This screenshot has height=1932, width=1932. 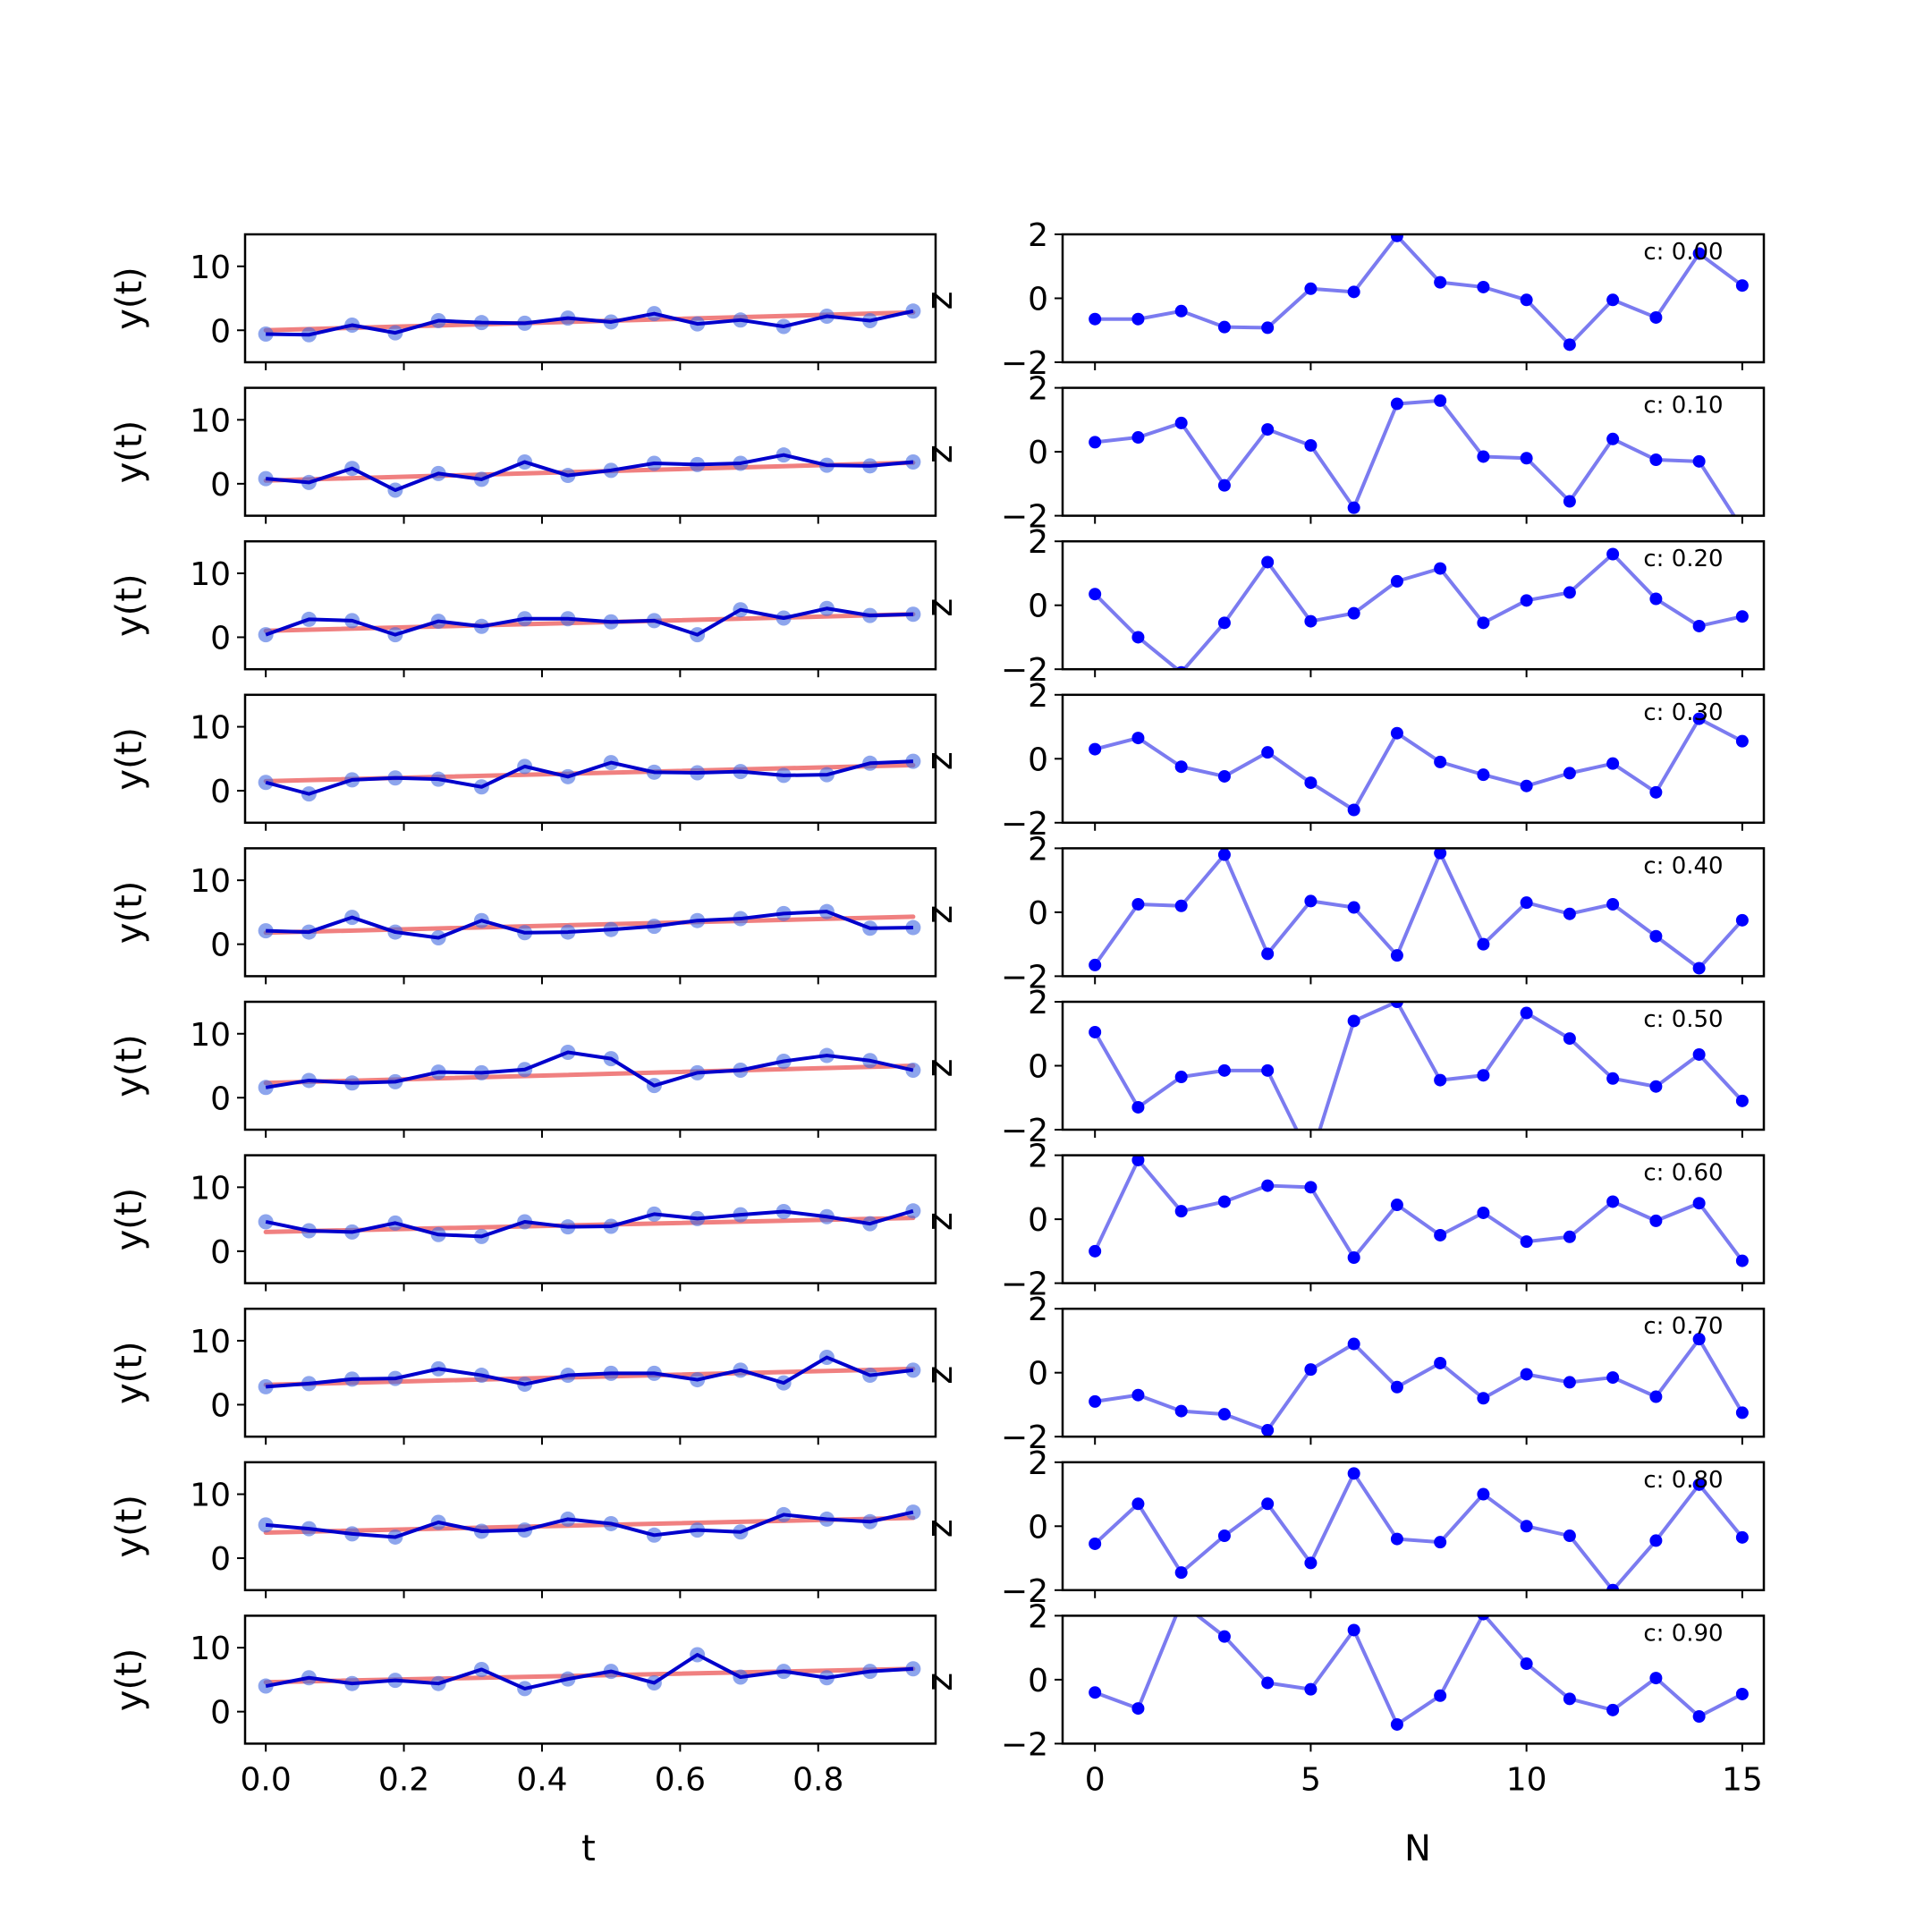 I want to click on annotation-label: c: 0.90, so click(x=1683, y=1633).